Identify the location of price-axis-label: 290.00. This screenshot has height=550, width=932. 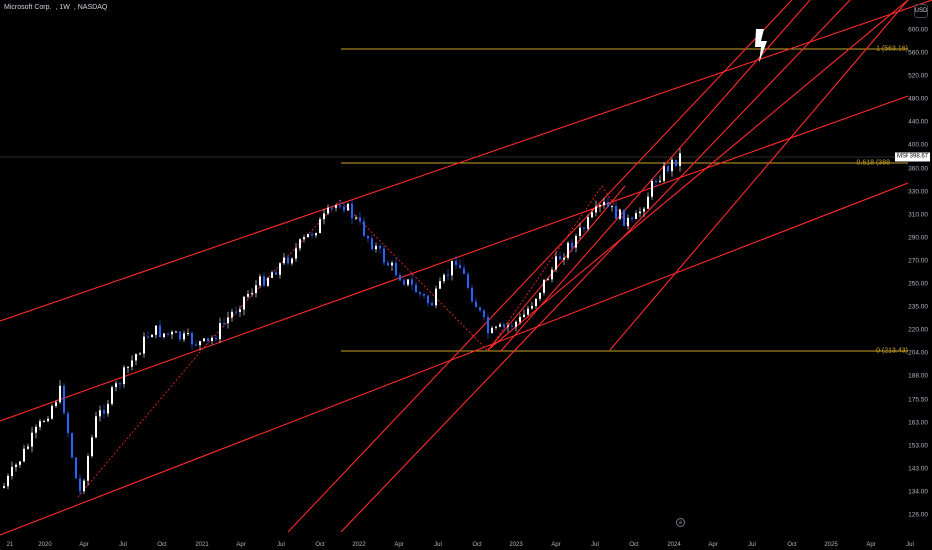
(918, 238).